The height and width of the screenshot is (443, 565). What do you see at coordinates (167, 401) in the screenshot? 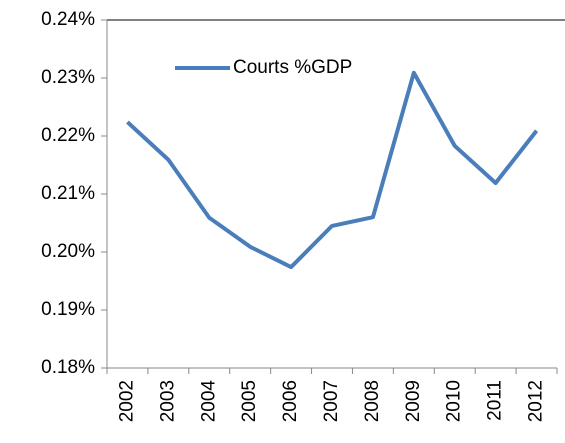
I see `x-tick-label: 2003` at bounding box center [167, 401].